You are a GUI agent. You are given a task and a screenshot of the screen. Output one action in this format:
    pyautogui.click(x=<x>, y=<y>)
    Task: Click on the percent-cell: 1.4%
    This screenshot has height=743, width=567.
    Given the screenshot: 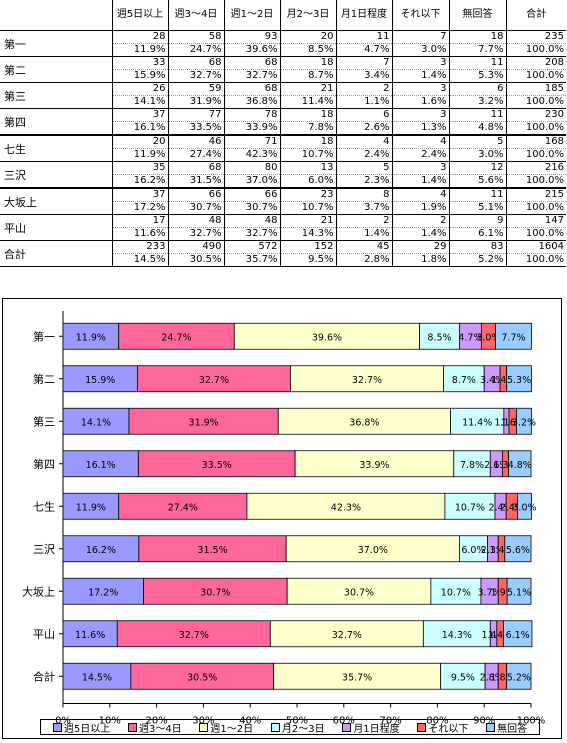 What is the action you would take?
    pyautogui.click(x=420, y=181)
    